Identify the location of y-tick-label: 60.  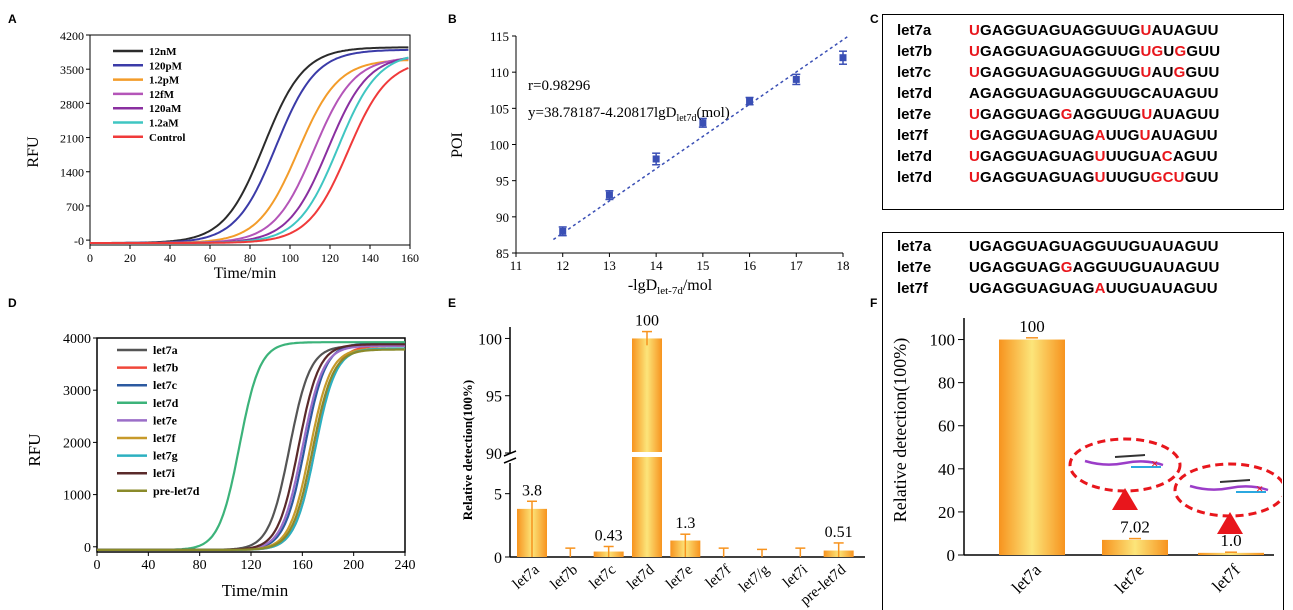
(946, 426).